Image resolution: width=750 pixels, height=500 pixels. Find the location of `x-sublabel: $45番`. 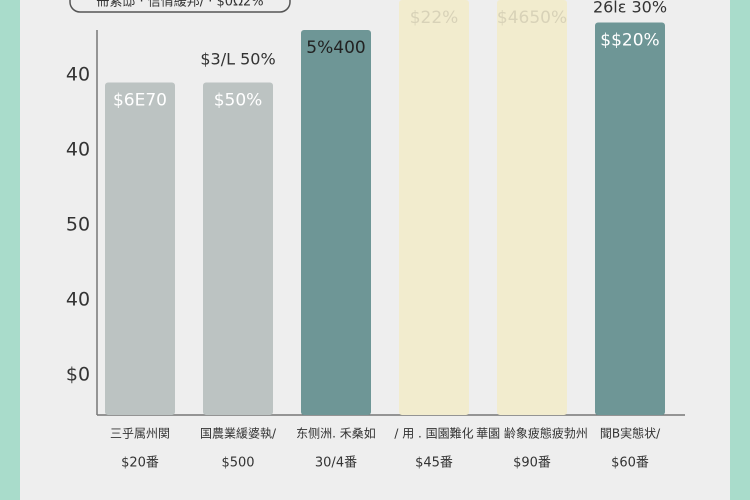

x-sublabel: $45番 is located at coordinates (434, 463).